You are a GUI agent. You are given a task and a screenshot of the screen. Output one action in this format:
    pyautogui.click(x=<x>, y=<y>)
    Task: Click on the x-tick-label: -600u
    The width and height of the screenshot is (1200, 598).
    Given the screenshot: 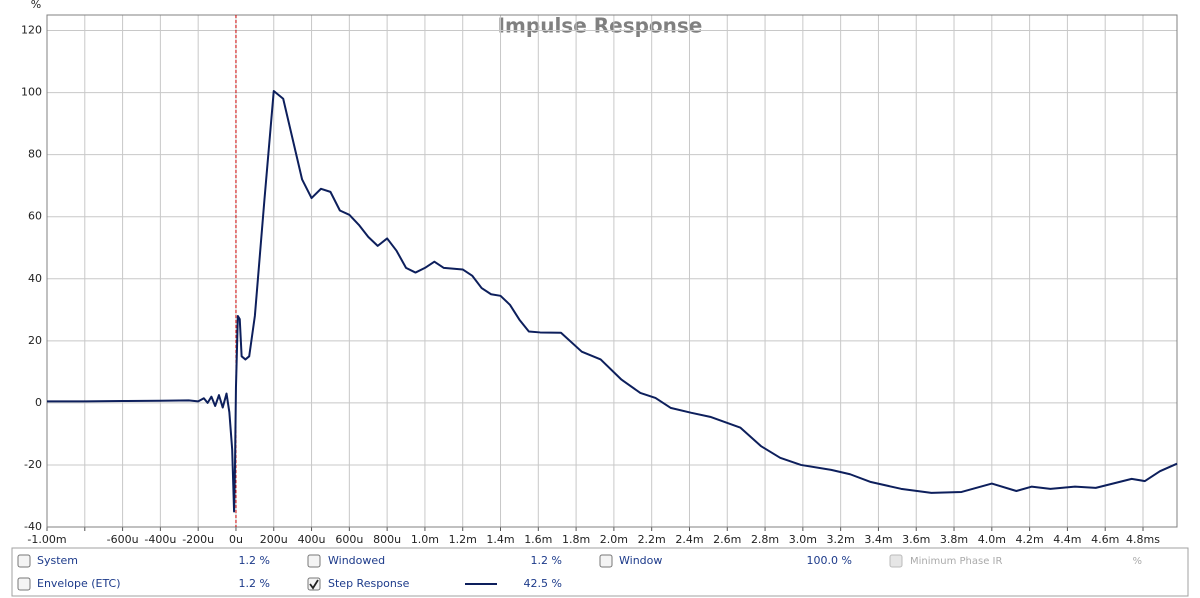 What is the action you would take?
    pyautogui.click(x=123, y=539)
    